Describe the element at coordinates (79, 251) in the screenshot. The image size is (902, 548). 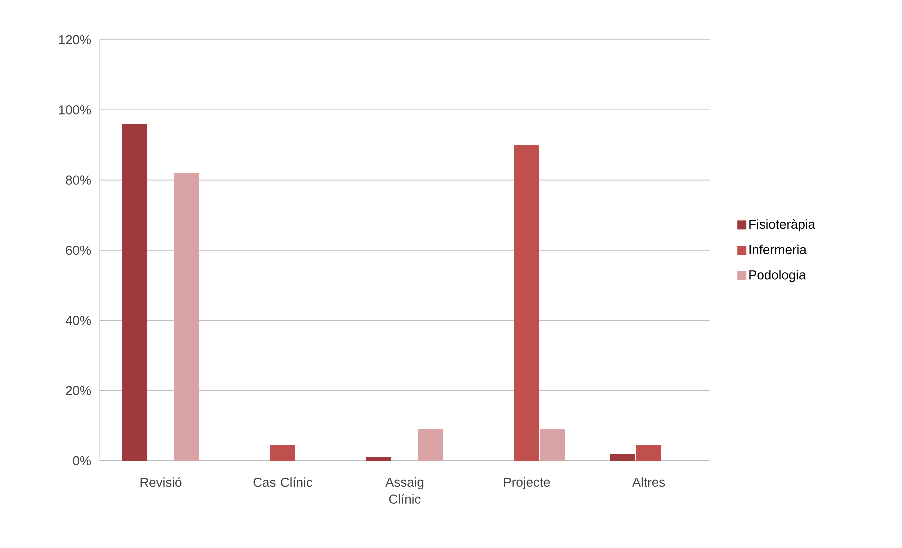
I see `y-tick-label: 60%` at that location.